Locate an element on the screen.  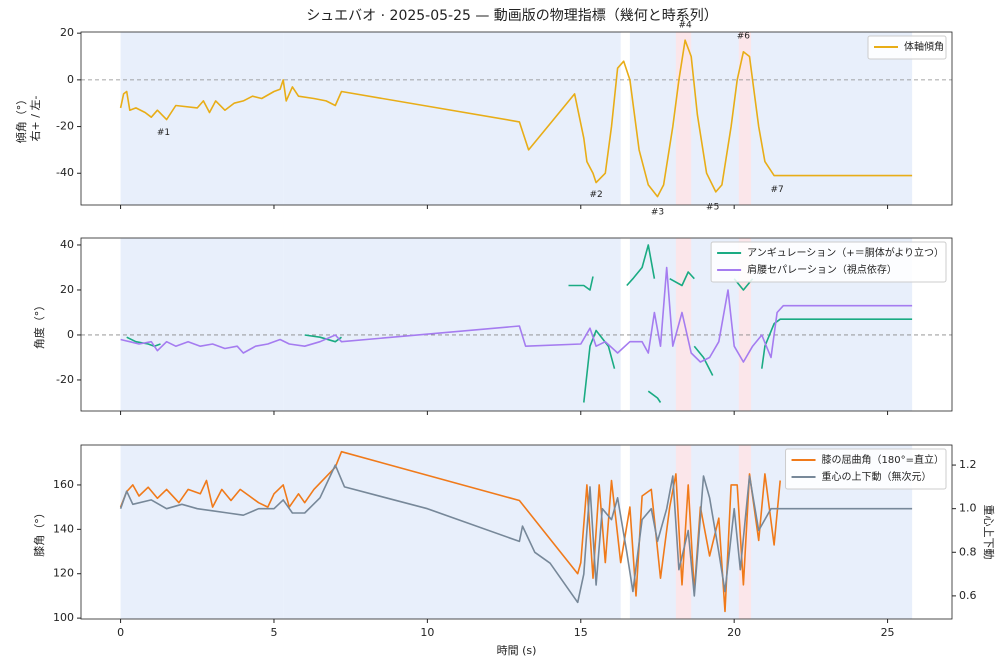
y-axis-label: 右+ / 左- is located at coordinates (35, 119).